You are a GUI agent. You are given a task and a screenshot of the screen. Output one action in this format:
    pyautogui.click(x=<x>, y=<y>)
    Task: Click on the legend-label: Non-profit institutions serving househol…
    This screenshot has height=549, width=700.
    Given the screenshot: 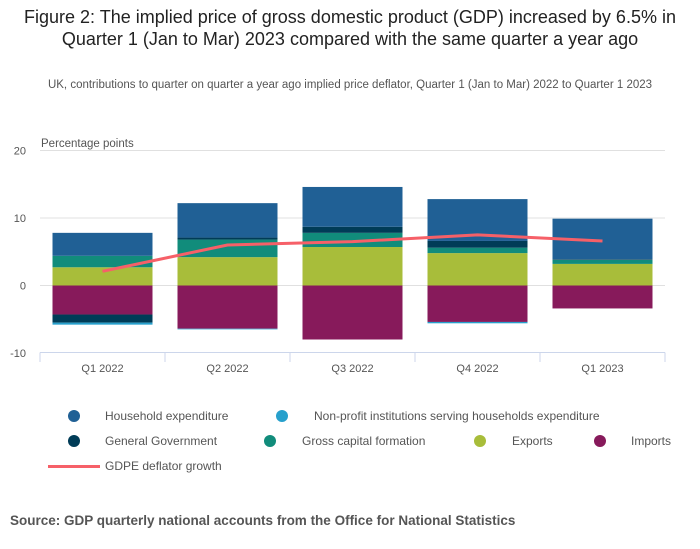 What is the action you would take?
    pyautogui.click(x=457, y=416)
    